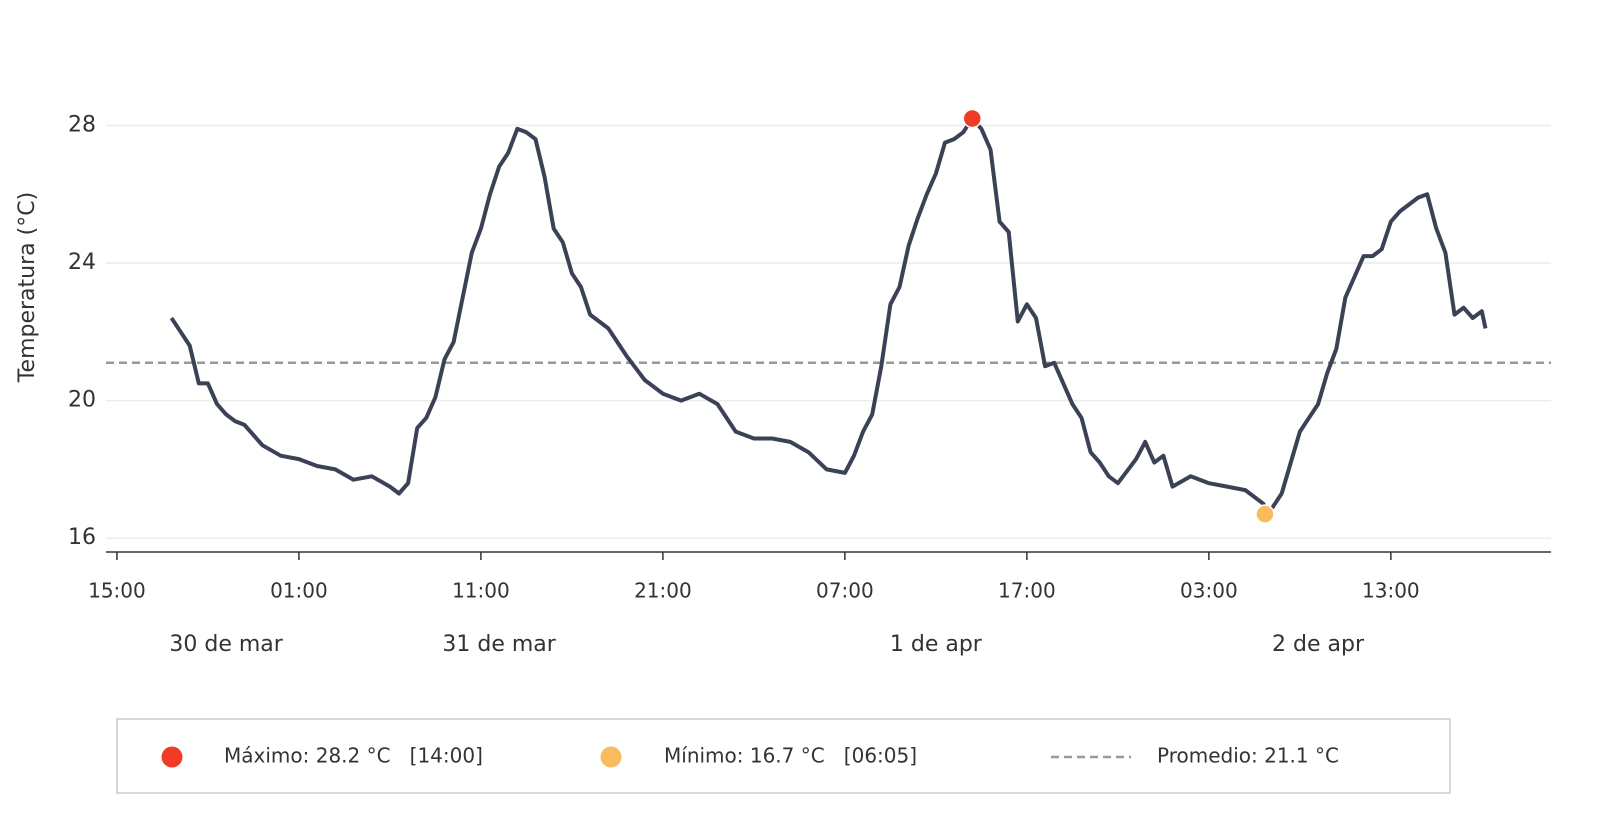 The width and height of the screenshot is (1601, 828). Describe the element at coordinates (82, 262) in the screenshot. I see `y-tick-label: 24` at that location.